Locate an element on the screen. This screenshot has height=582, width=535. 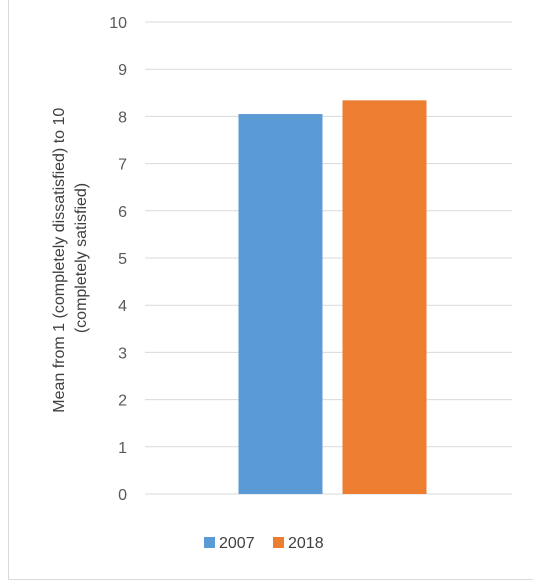
y-tick-label: 0 is located at coordinates (122, 495).